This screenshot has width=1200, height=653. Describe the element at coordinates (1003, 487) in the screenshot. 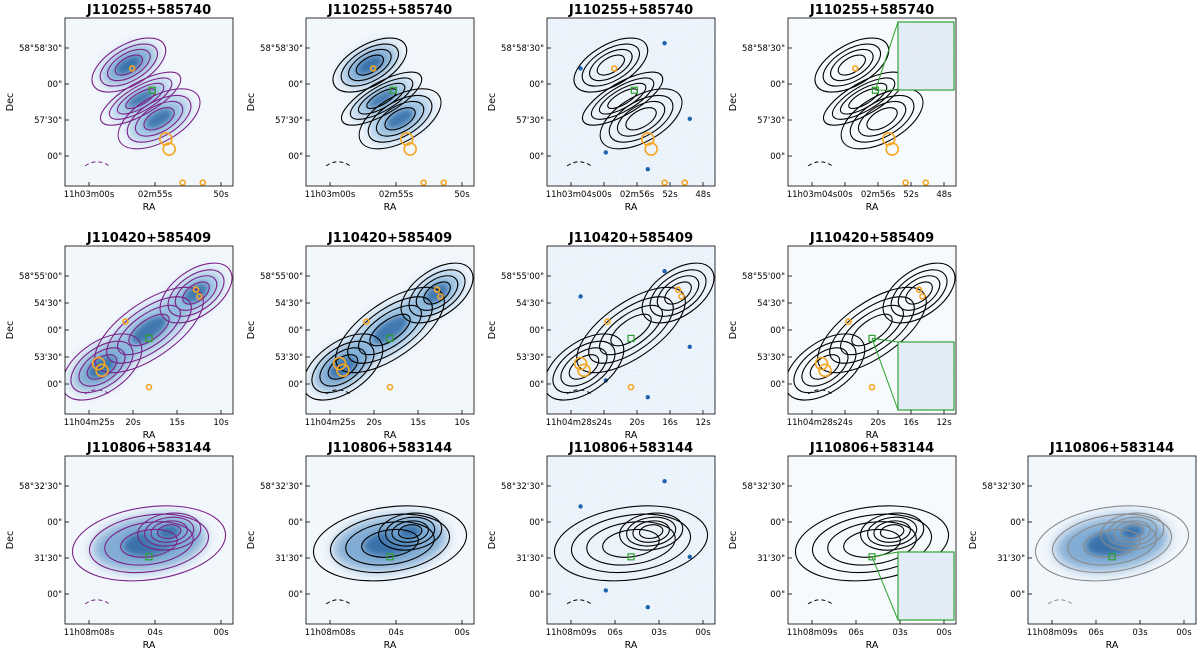

I see `y-tick-label: 58°32'30"` at that location.